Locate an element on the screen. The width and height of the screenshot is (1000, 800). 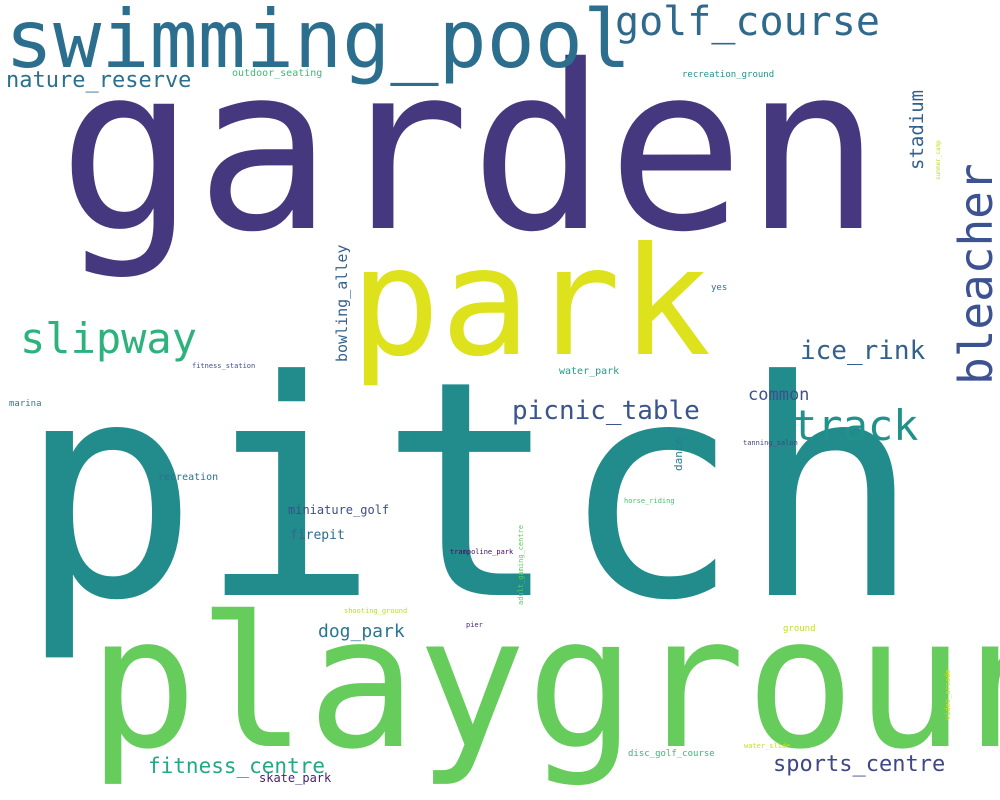
word-summer-camp: summer_camp is located at coordinates (938, 160).